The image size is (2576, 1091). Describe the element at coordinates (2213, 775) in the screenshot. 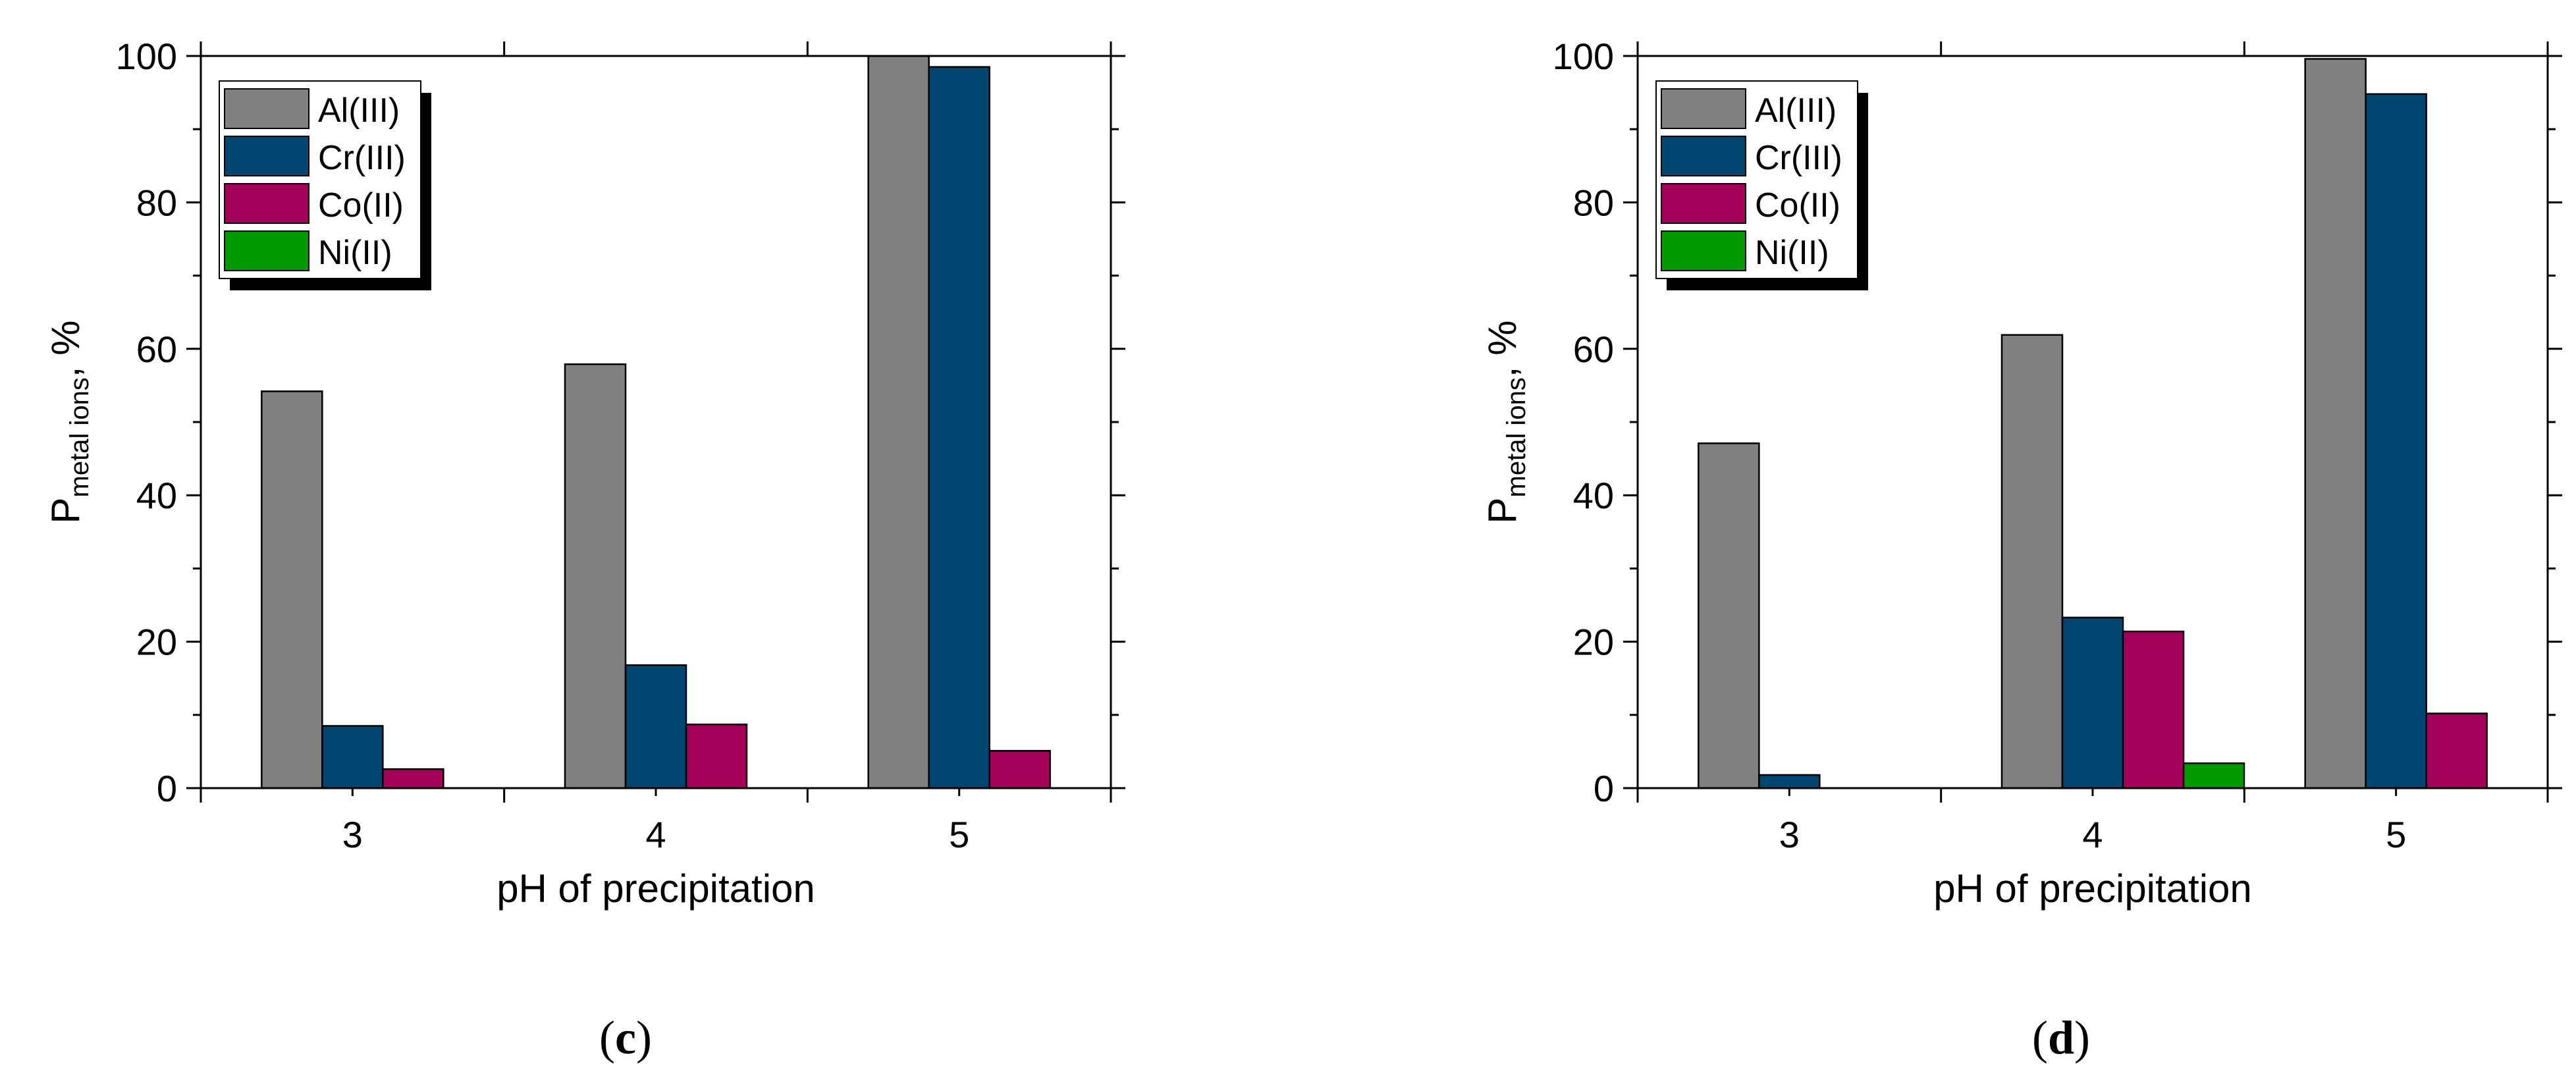

I see `bar-niii-ph4` at that location.